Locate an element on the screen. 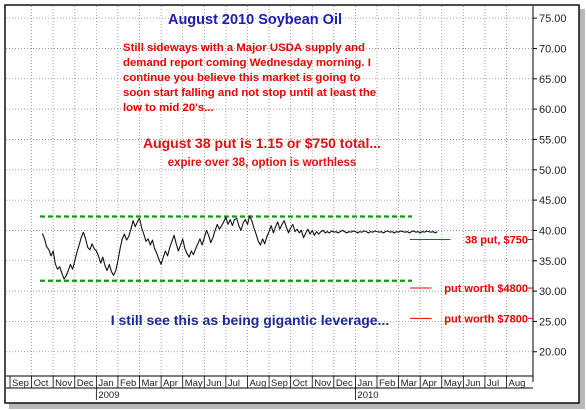 The width and height of the screenshot is (586, 410). year-label: 2009 is located at coordinates (108, 395).